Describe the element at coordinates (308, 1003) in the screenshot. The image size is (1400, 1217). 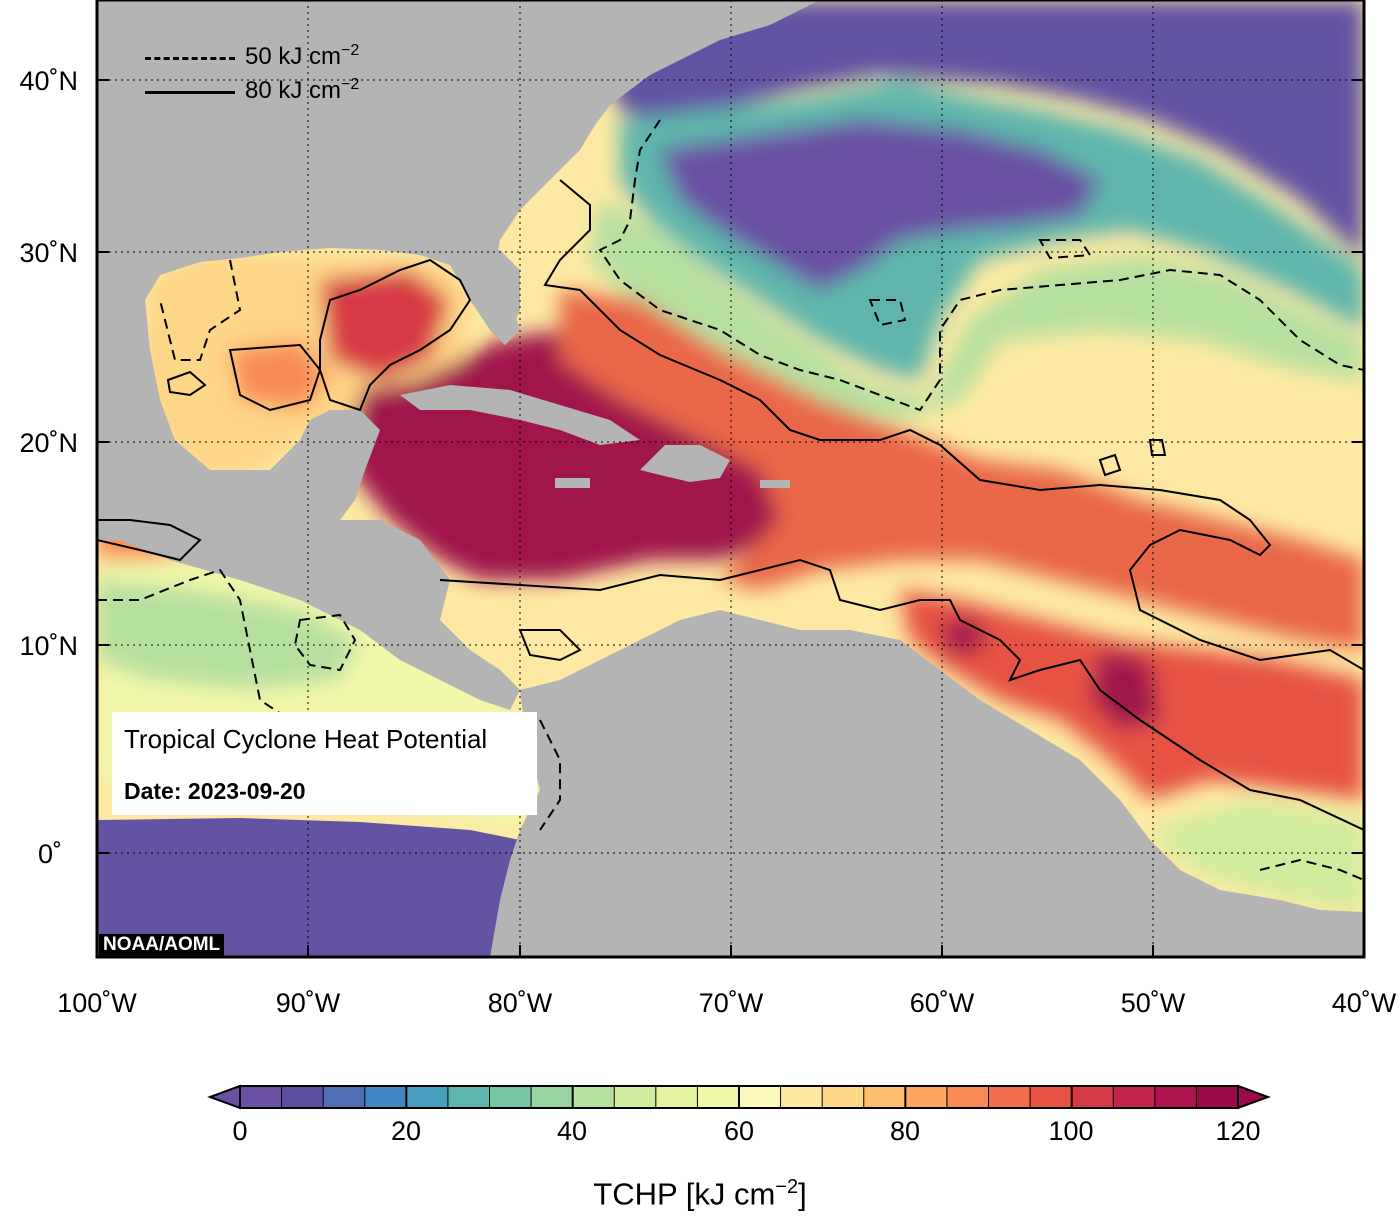
I see `lon-label-90: 90˚W` at that location.